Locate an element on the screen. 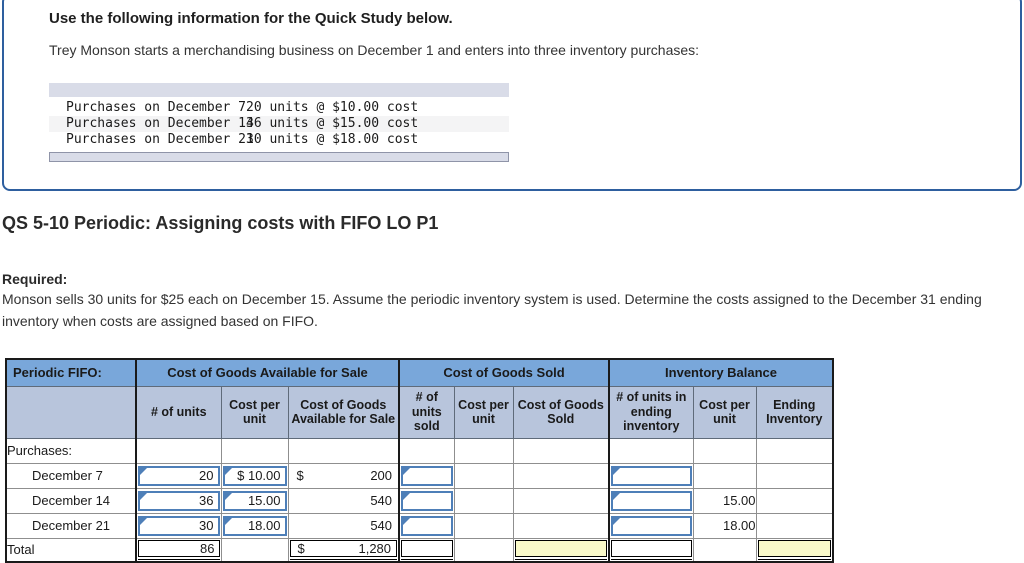 Image resolution: width=1024 pixels, height=563 pixels. table-row-december-21: December 21 30 18.00 540 18.00 is located at coordinates (419, 525).